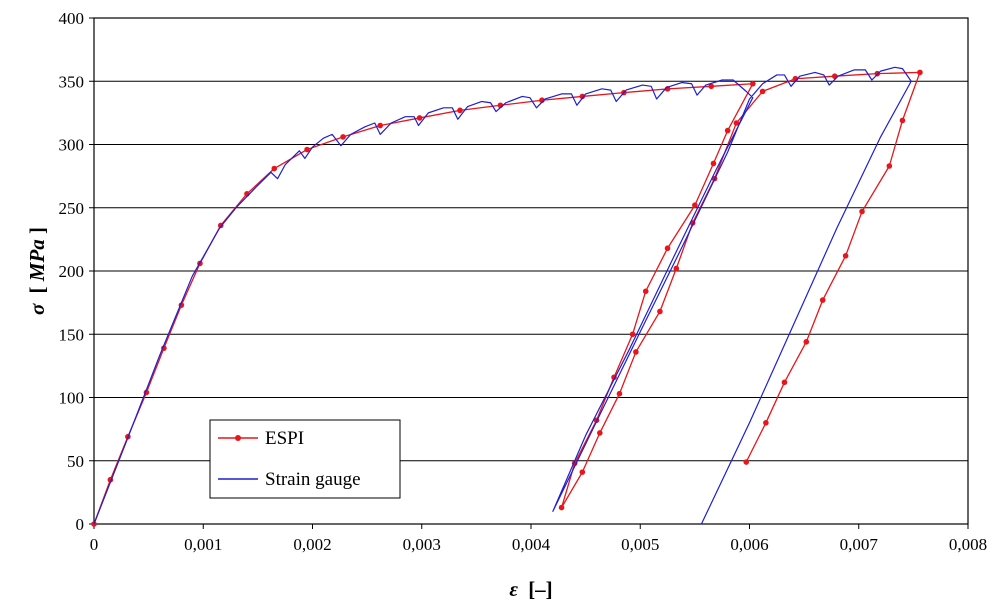 This screenshot has width=1000, height=608. What do you see at coordinates (94, 544) in the screenshot?
I see `x-tick-label-0: 0` at bounding box center [94, 544].